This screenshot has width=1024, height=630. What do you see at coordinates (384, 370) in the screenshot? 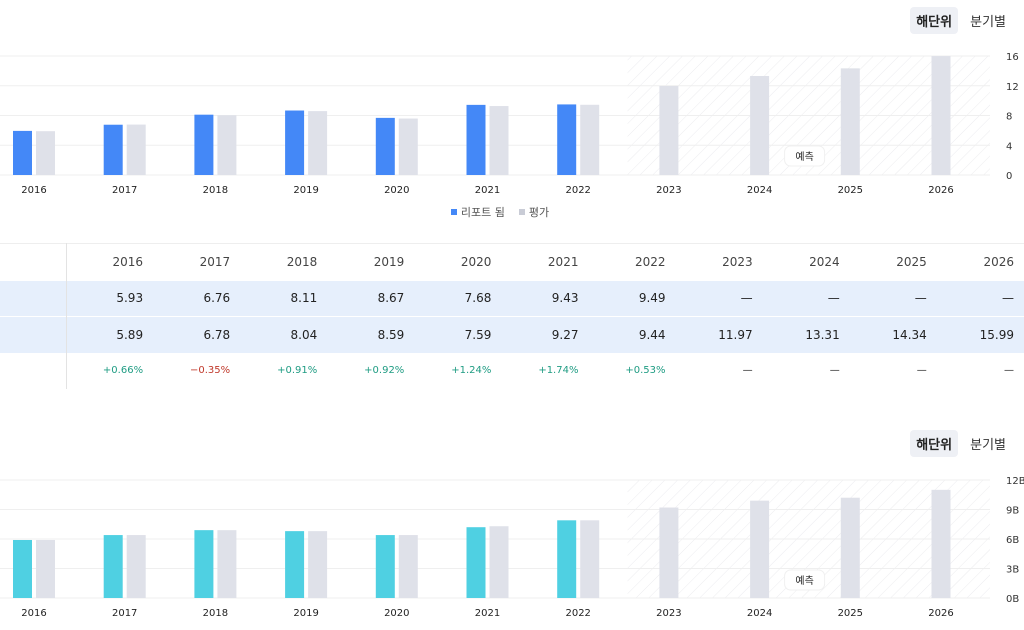
I see `table-cell: +0.92%` at bounding box center [384, 370].